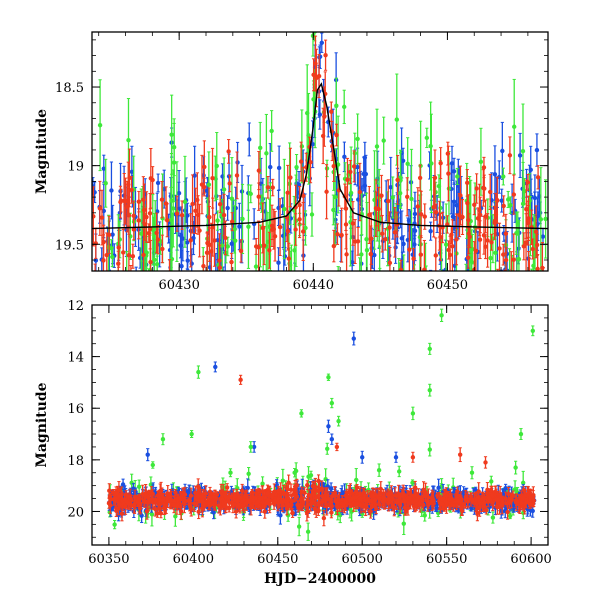  Describe the element at coordinates (75, 306) in the screenshot. I see `y-tick-label: 12` at that location.